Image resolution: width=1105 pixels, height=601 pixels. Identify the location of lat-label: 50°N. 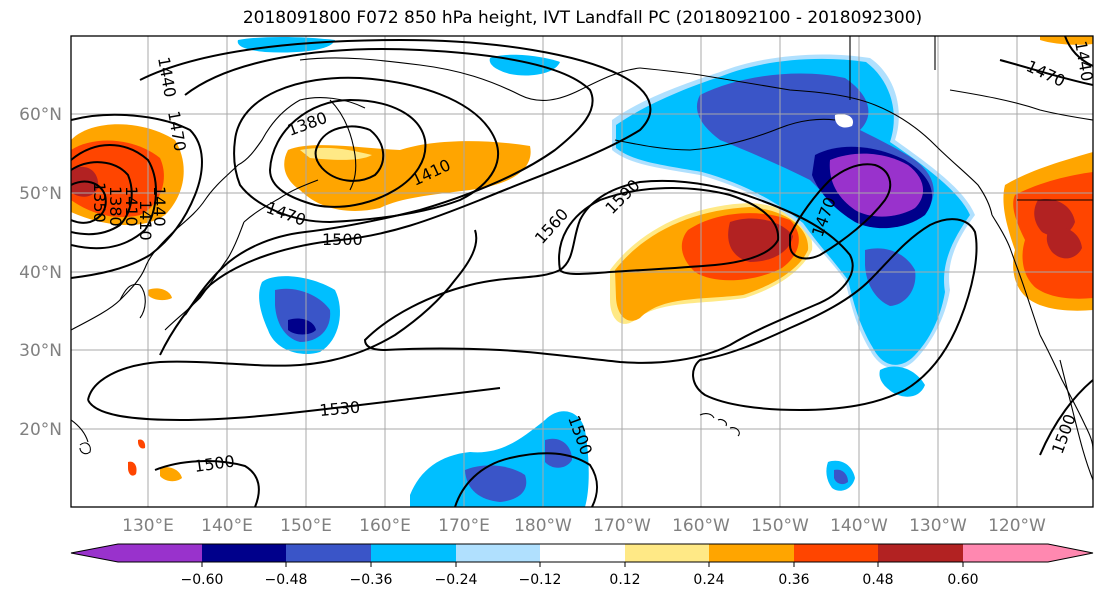
(40, 194).